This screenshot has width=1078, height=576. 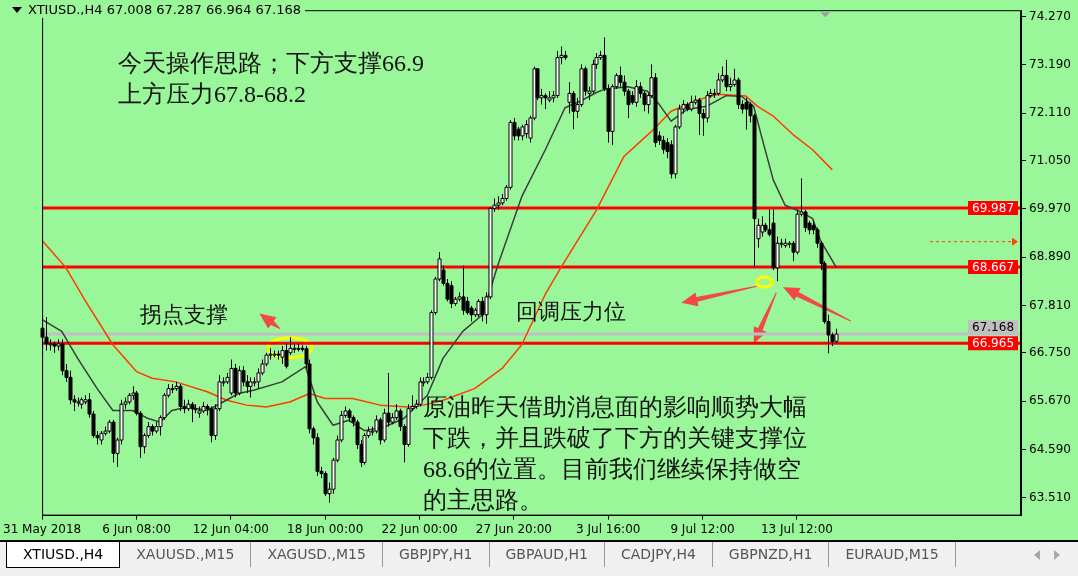 What do you see at coordinates (325, 528) in the screenshot?
I see `x-tick-label: 18 Jun 00:00` at bounding box center [325, 528].